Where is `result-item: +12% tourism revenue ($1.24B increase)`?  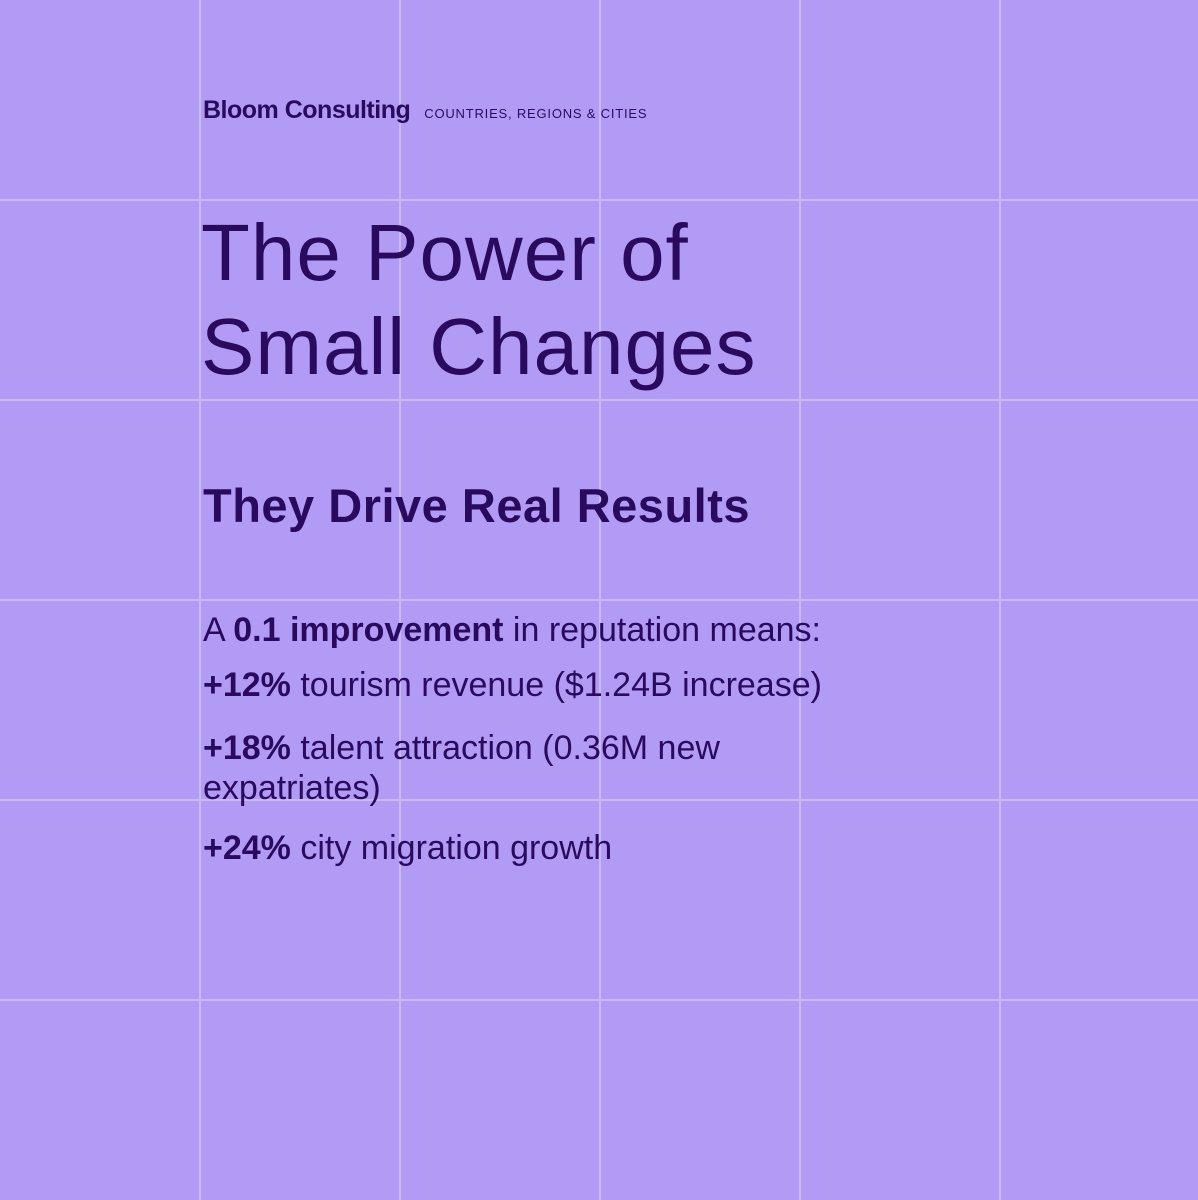 result-item: +12% tourism revenue ($1.24B increase) is located at coordinates (512, 685).